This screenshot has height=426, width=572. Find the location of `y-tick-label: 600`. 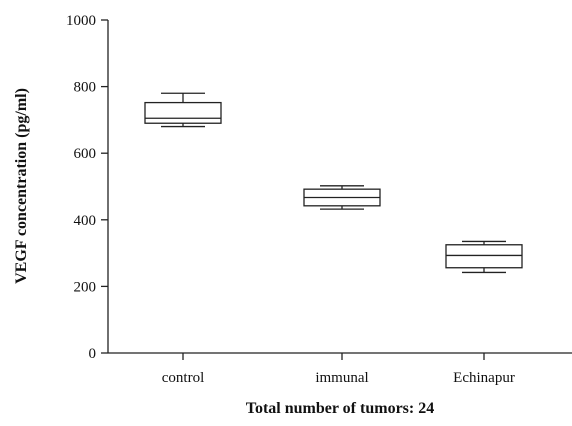

y-tick-label: 600 is located at coordinates (85, 154).